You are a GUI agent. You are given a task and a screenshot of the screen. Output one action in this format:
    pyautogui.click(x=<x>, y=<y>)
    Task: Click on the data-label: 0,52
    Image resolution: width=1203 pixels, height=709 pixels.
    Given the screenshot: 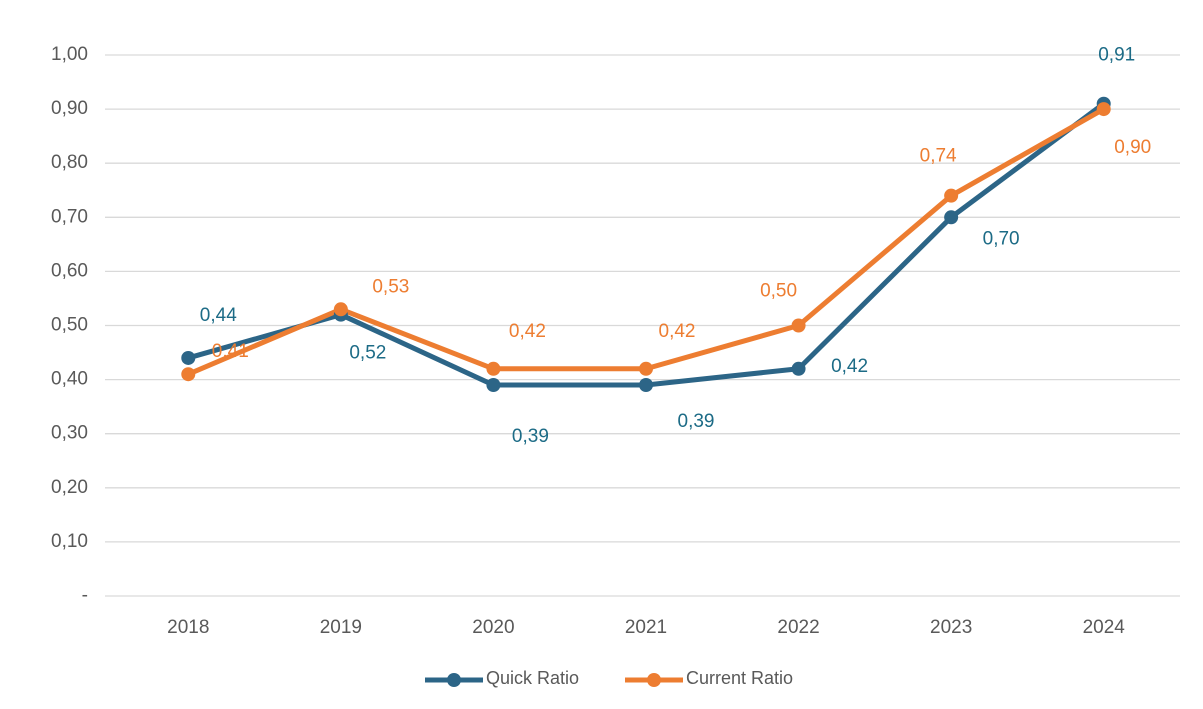 What is the action you would take?
    pyautogui.click(x=367, y=353)
    